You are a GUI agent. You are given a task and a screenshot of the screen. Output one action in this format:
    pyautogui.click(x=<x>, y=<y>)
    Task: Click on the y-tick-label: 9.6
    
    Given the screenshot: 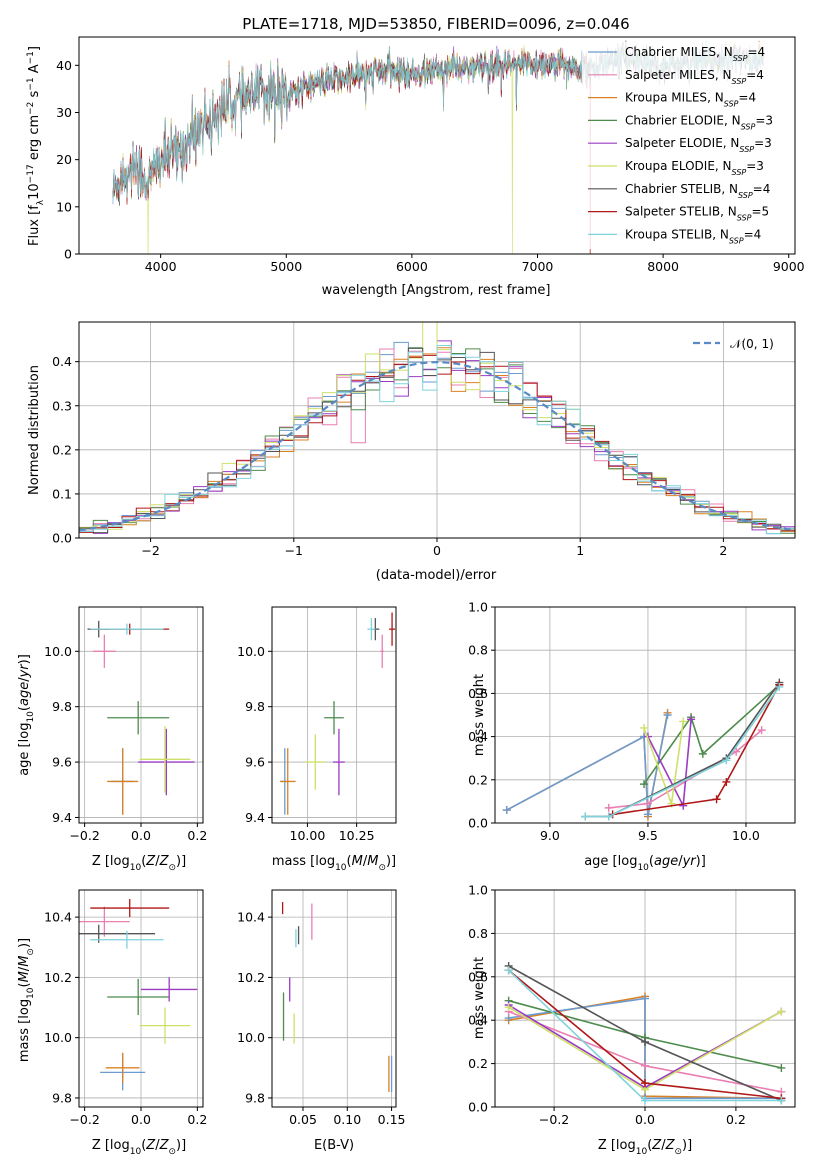 What is the action you would take?
    pyautogui.click(x=255, y=762)
    